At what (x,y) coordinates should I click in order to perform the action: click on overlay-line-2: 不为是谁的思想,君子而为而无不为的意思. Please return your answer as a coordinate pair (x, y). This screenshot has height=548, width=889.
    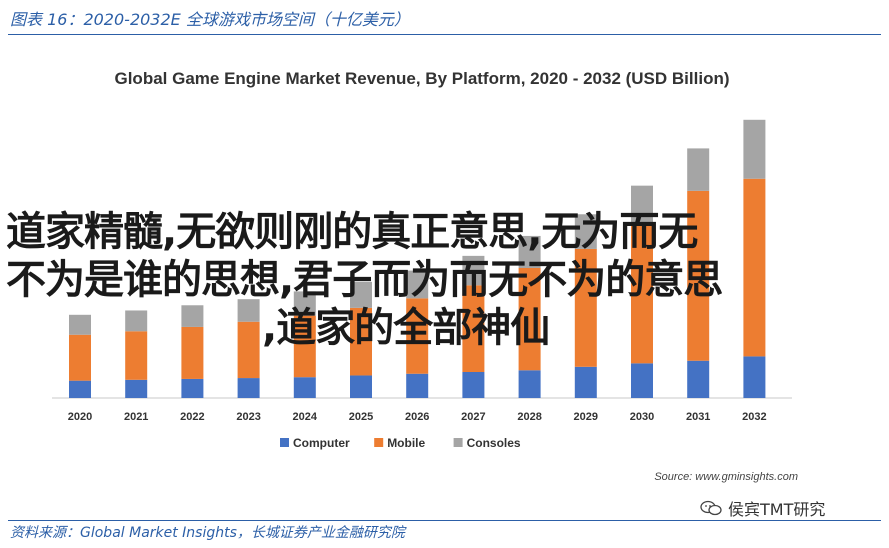
    Looking at the image, I should click on (364, 280).